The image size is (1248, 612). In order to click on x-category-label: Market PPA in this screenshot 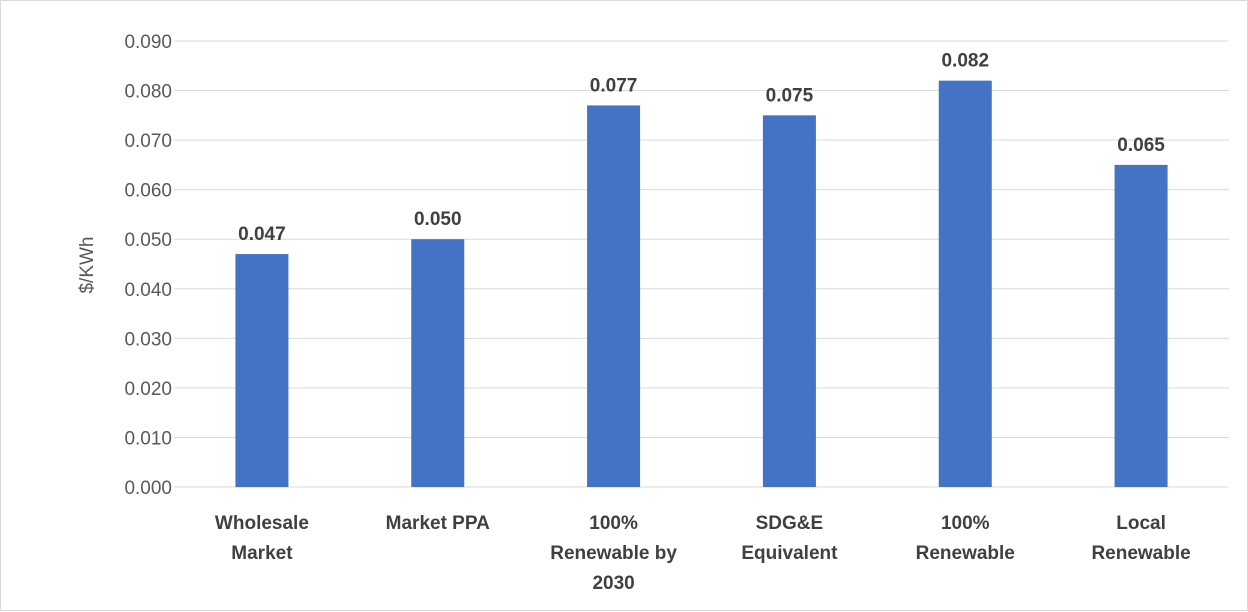, I will do `click(438, 523)`.